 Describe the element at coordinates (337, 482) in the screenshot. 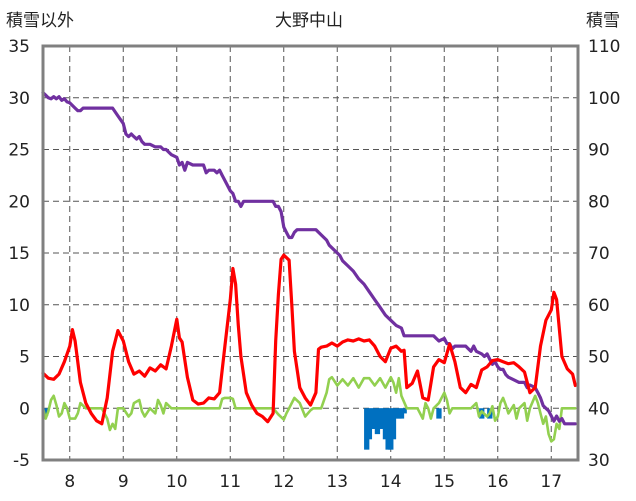

I see `x-tick-label: 13` at that location.